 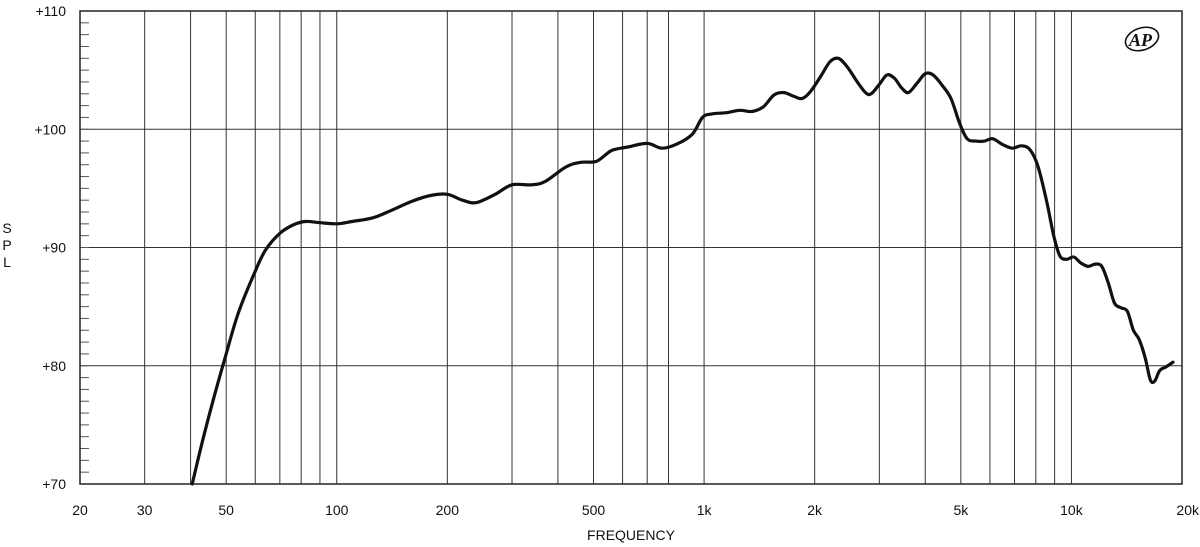 What do you see at coordinates (448, 510) in the screenshot?
I see `x-tick-label: 200` at bounding box center [448, 510].